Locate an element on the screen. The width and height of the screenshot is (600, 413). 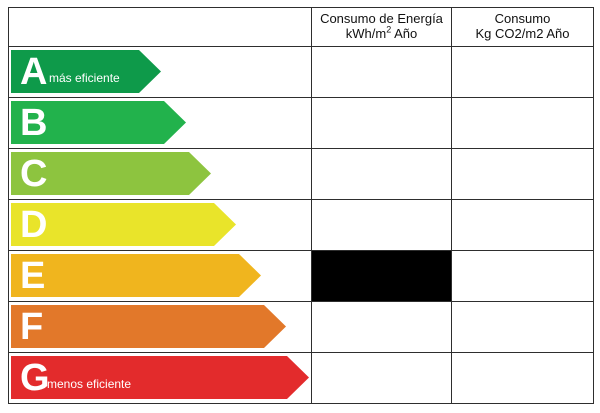
header-co2-consumption: Consumo Kg CO2/m2 Año is located at coordinates (522, 27).